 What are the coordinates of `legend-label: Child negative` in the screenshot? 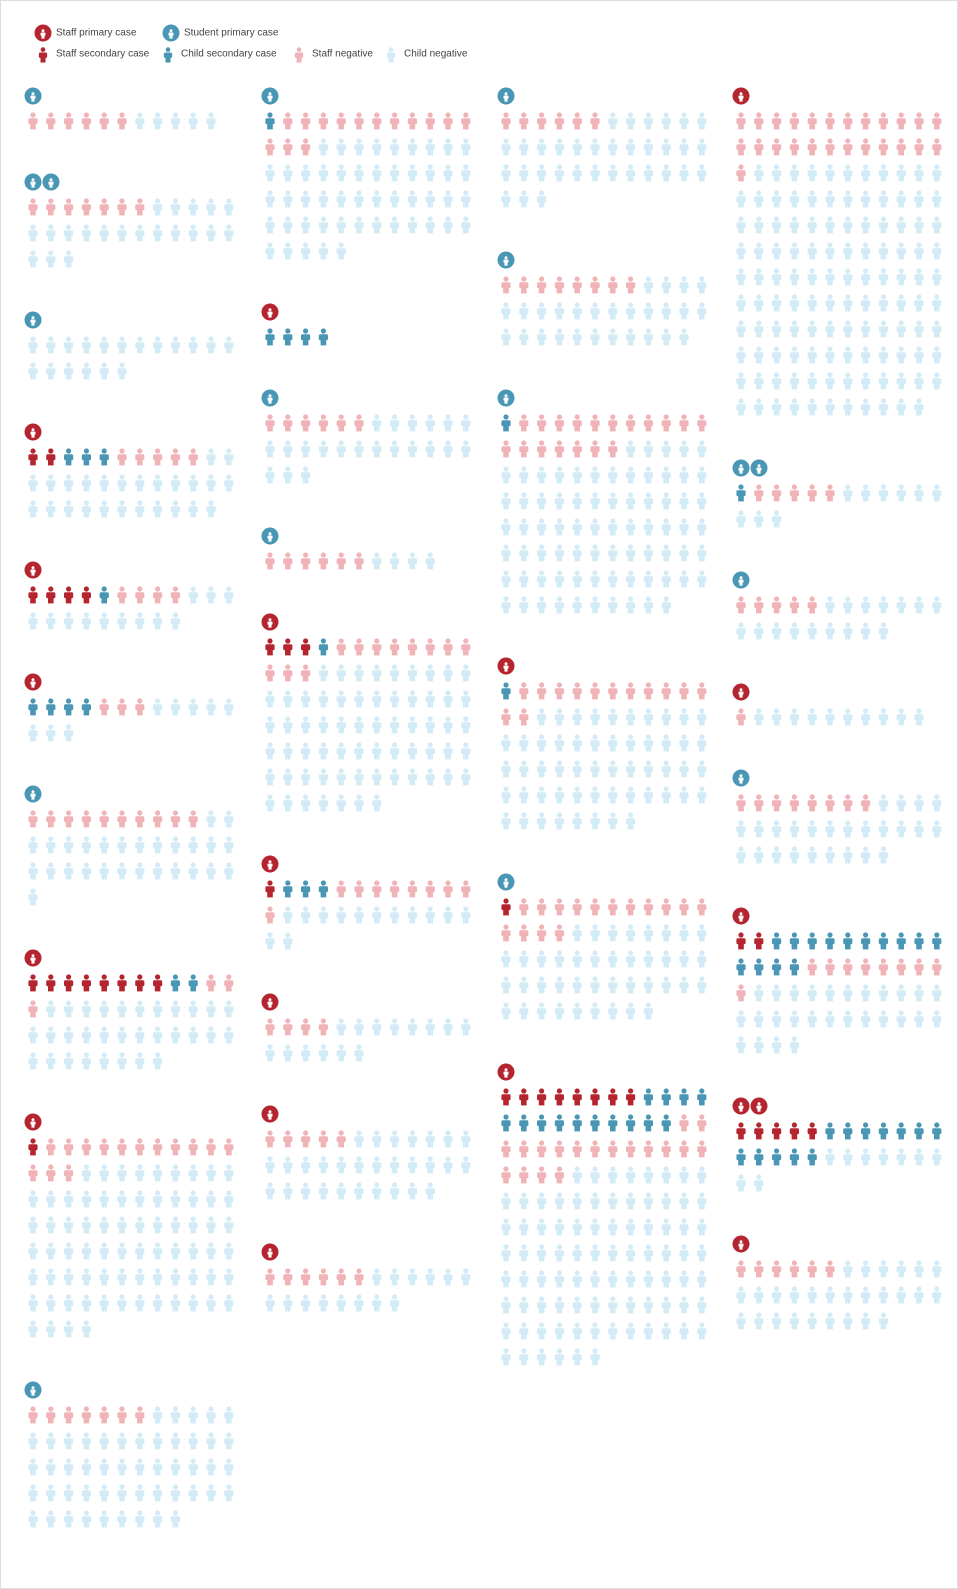 It's located at (436, 54).